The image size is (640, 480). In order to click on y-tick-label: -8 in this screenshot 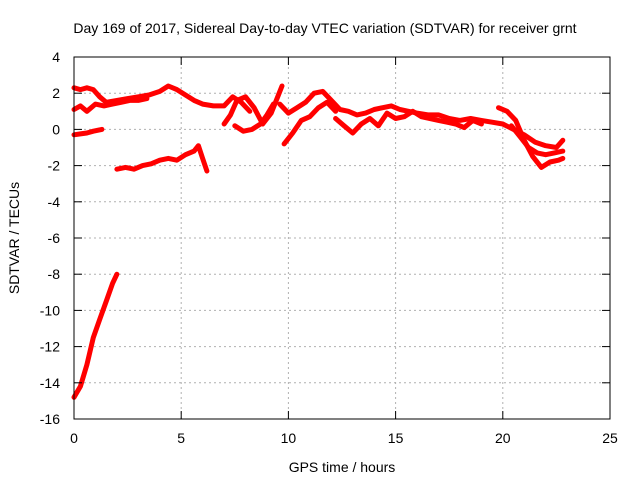, I will do `click(54, 274)`.